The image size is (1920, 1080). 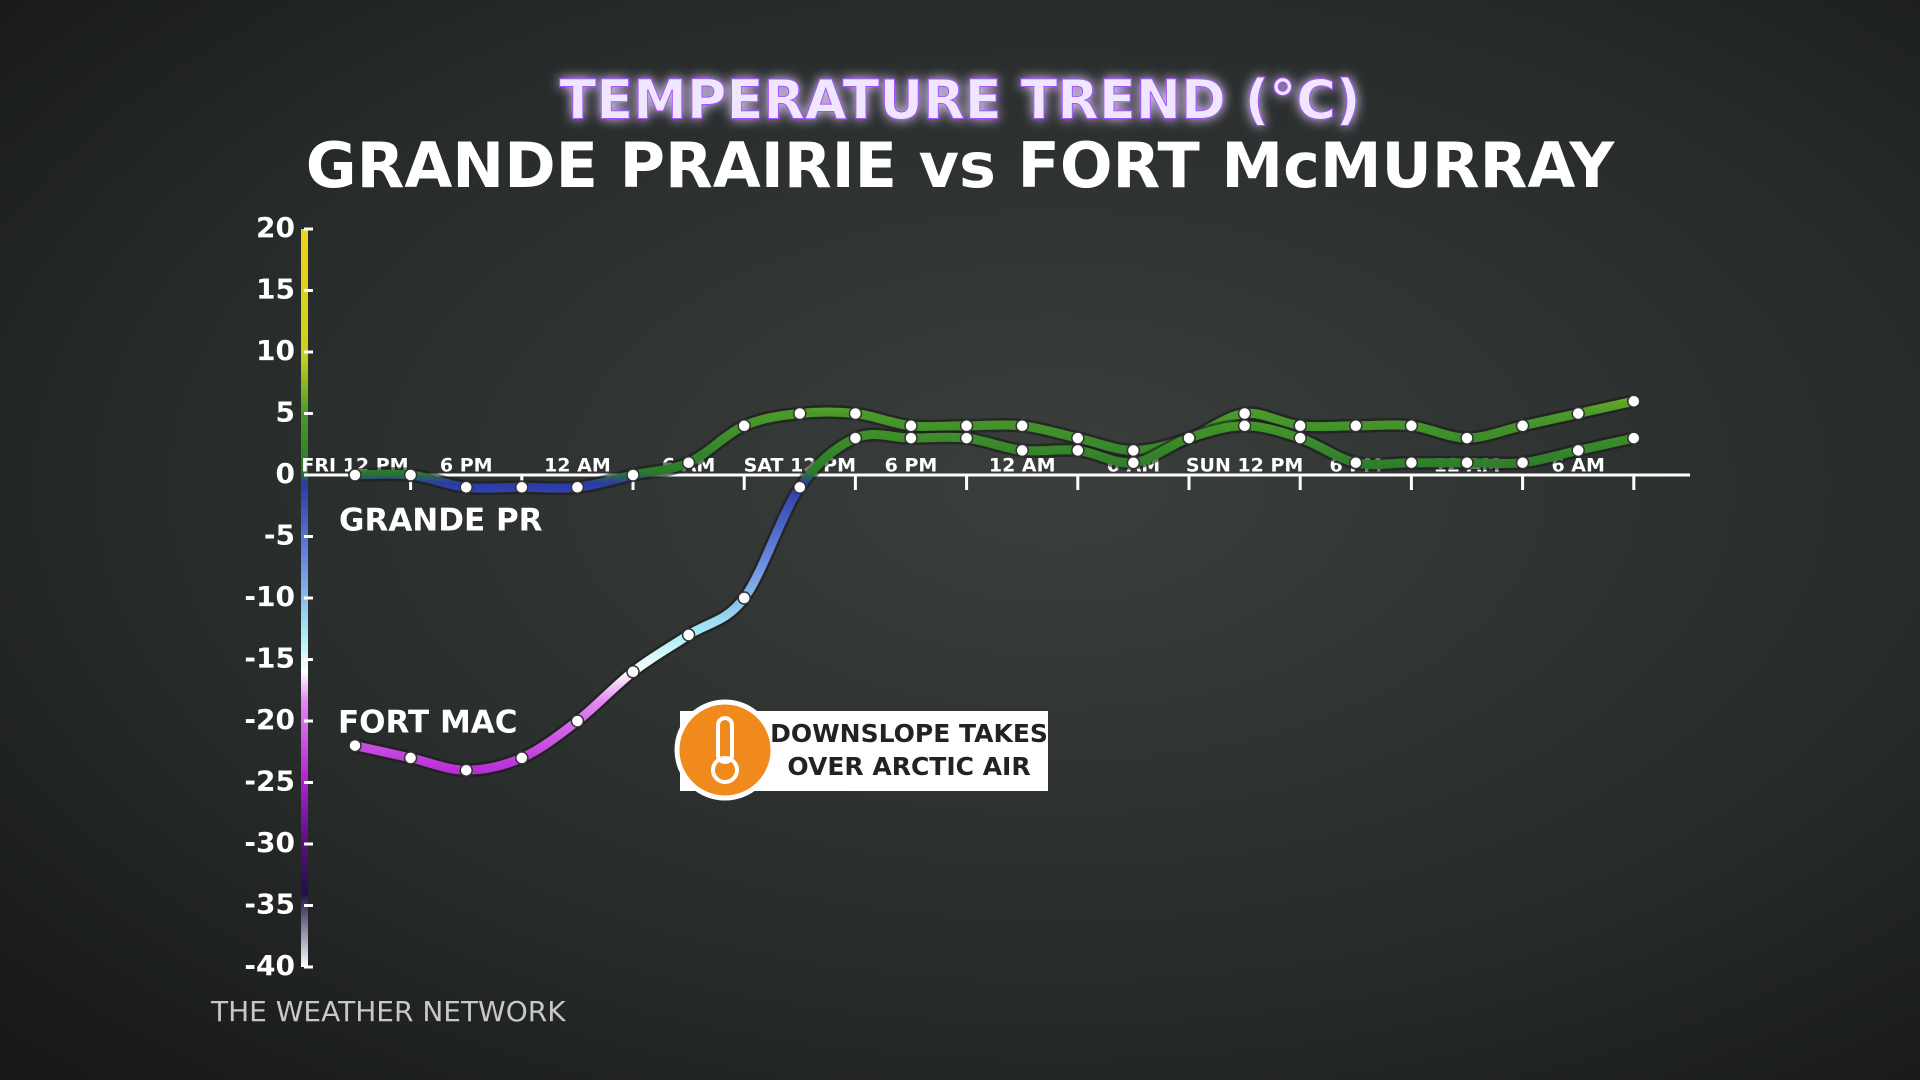 What do you see at coordinates (269, 781) in the screenshot?
I see `y-tick-label: -25` at bounding box center [269, 781].